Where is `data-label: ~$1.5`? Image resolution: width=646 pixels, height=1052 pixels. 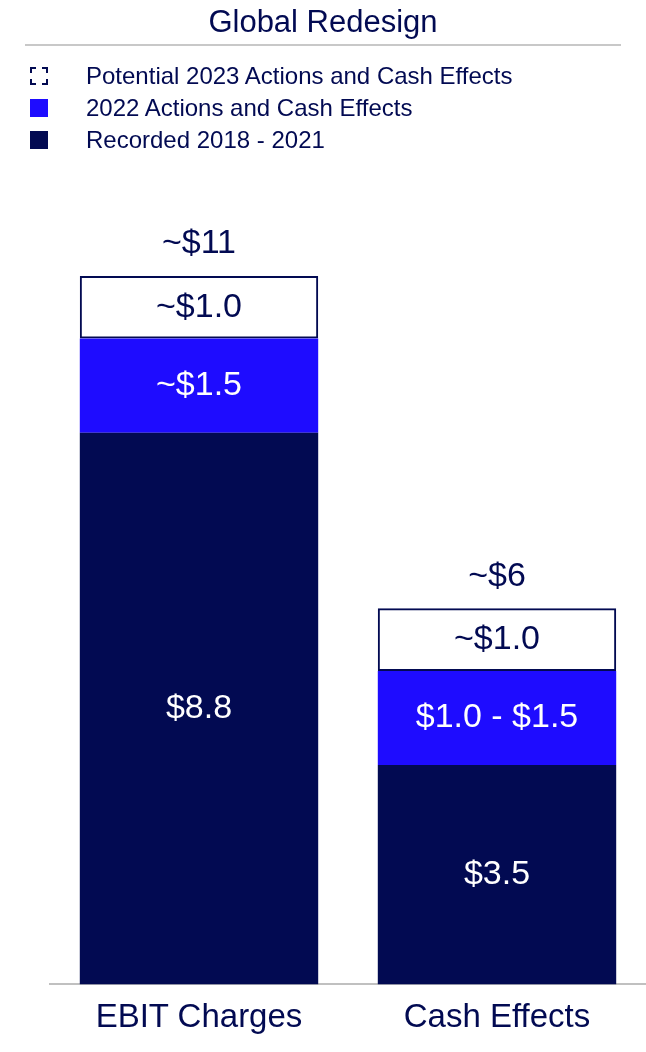 data-label: ~$1.5 is located at coordinates (199, 382).